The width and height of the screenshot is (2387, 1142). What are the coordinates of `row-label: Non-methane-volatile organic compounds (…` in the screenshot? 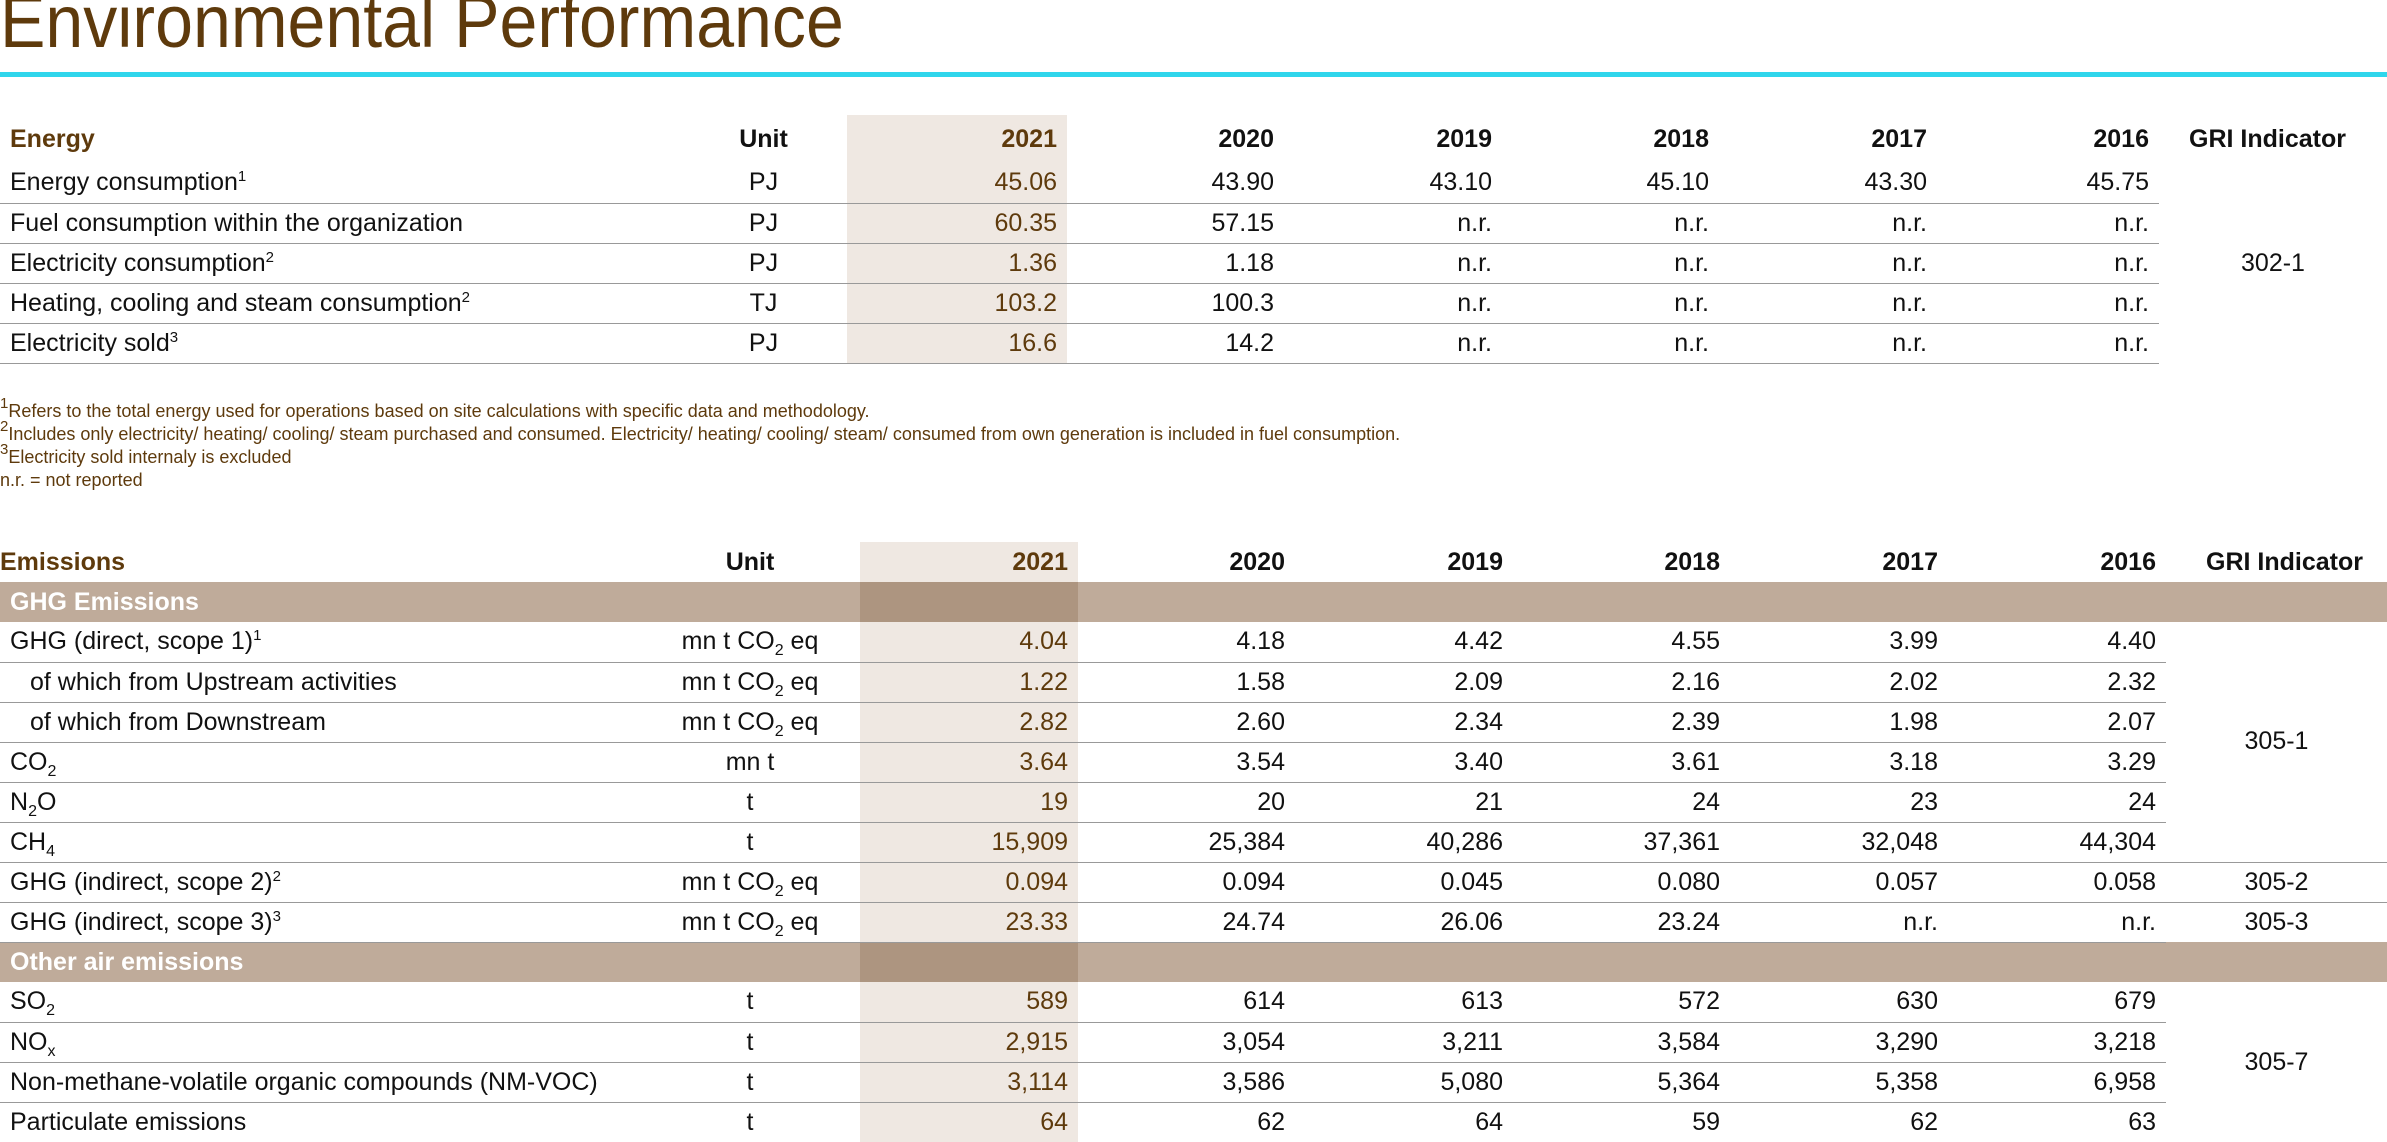 It's located at (320, 1082).